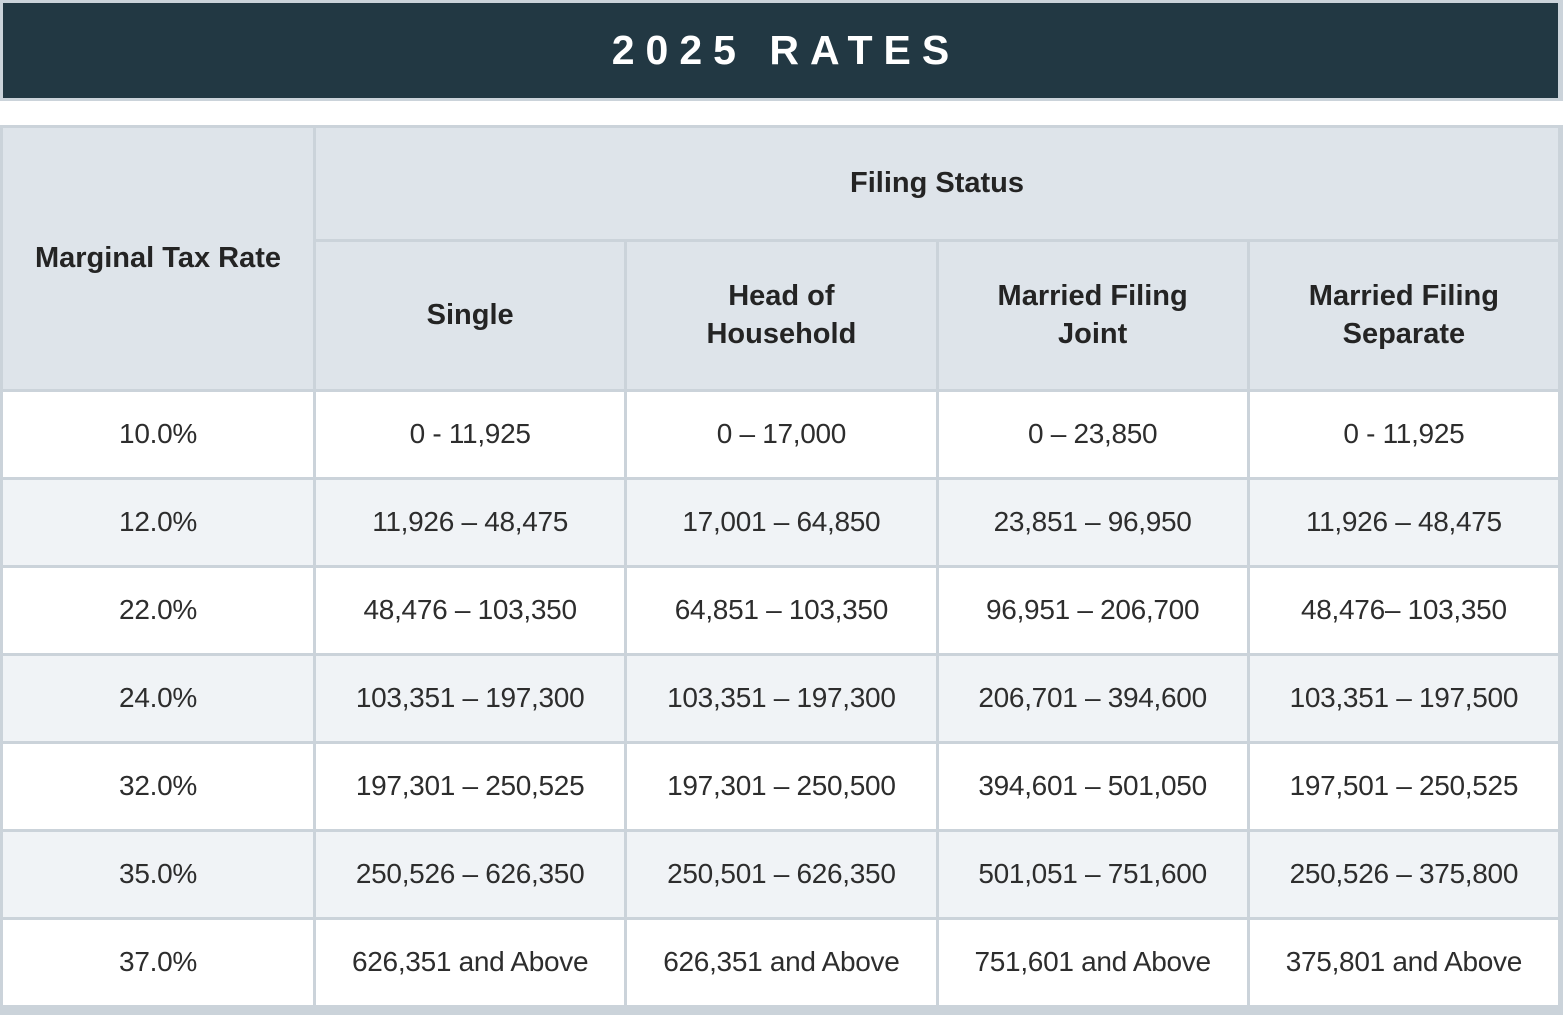 This screenshot has width=1563, height=1015. What do you see at coordinates (781, 434) in the screenshot?
I see `bracket-cell: 0 – 17,000` at bounding box center [781, 434].